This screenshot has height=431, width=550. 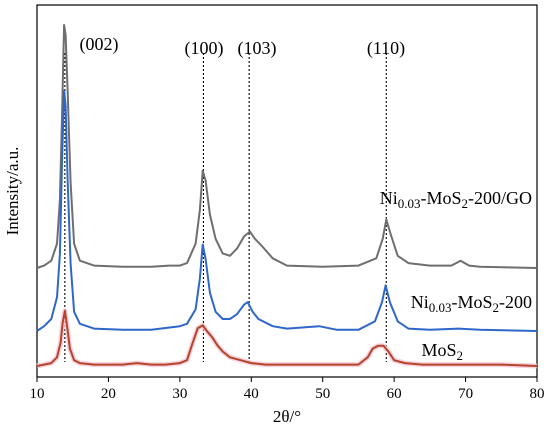 I want to click on x-tick-label-5: 60, so click(x=394, y=394).